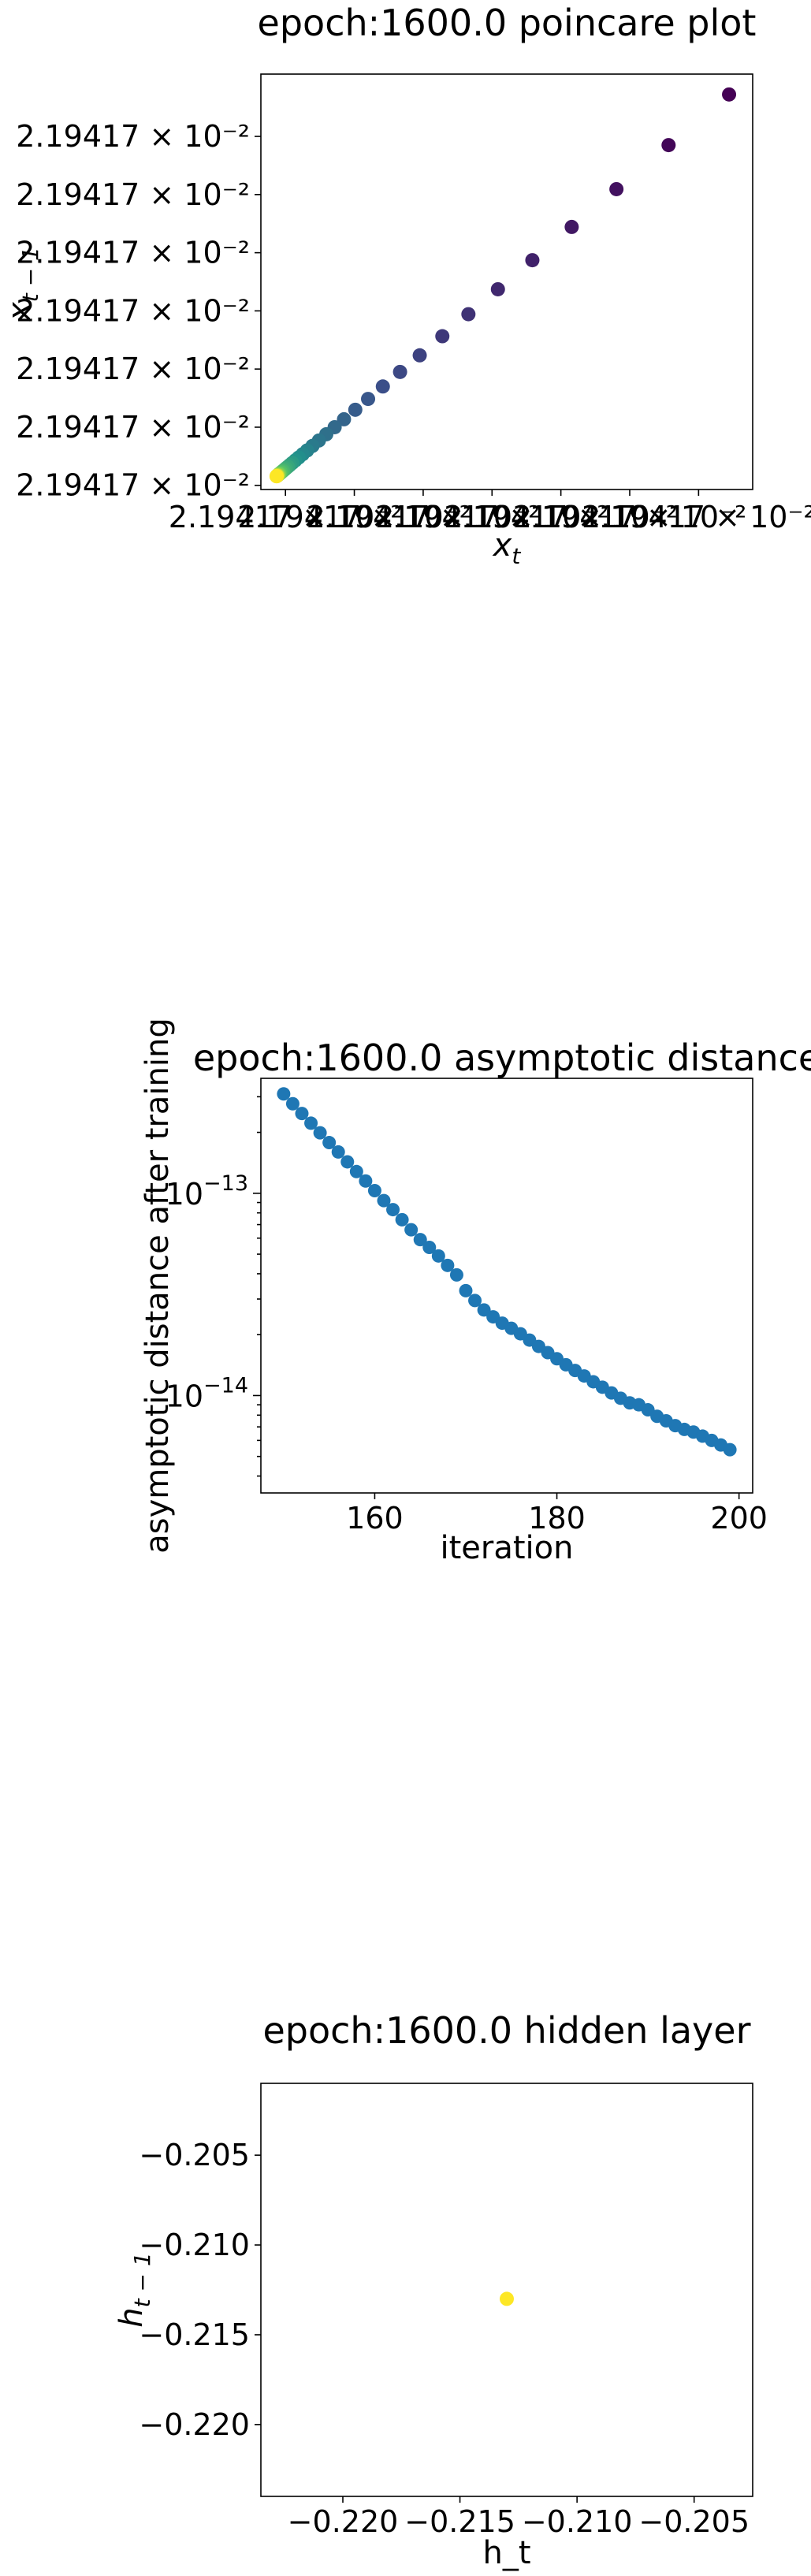 The width and height of the screenshot is (811, 2576). Describe the element at coordinates (739, 1518) in the screenshot. I see `x-tick-label: 200` at that location.